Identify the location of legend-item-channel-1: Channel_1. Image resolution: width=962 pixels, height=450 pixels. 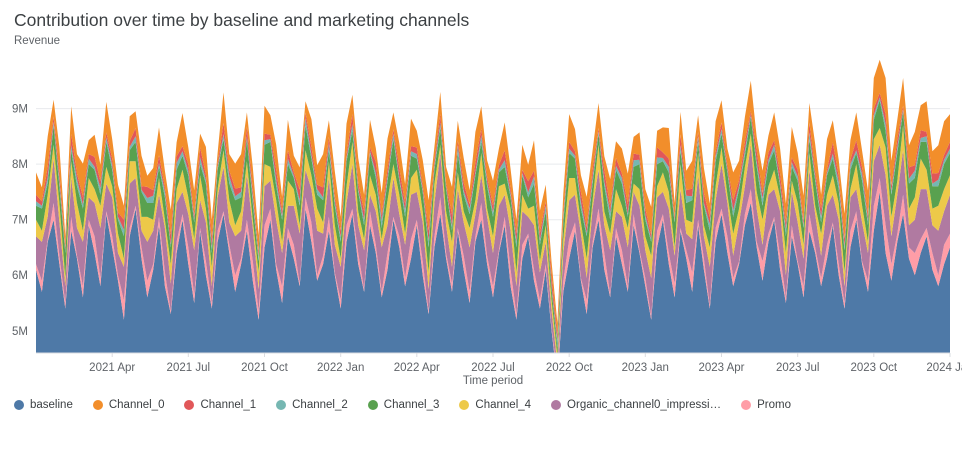
(220, 405).